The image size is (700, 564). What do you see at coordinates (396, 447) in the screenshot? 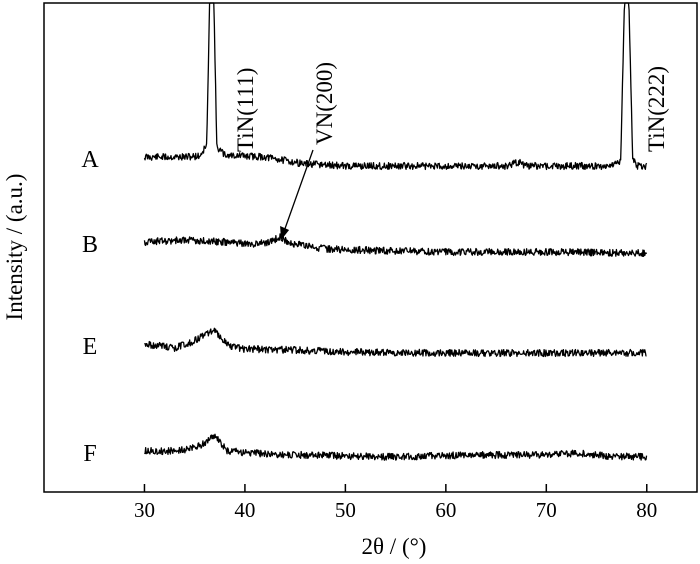
I see `series-trace-F` at bounding box center [396, 447].